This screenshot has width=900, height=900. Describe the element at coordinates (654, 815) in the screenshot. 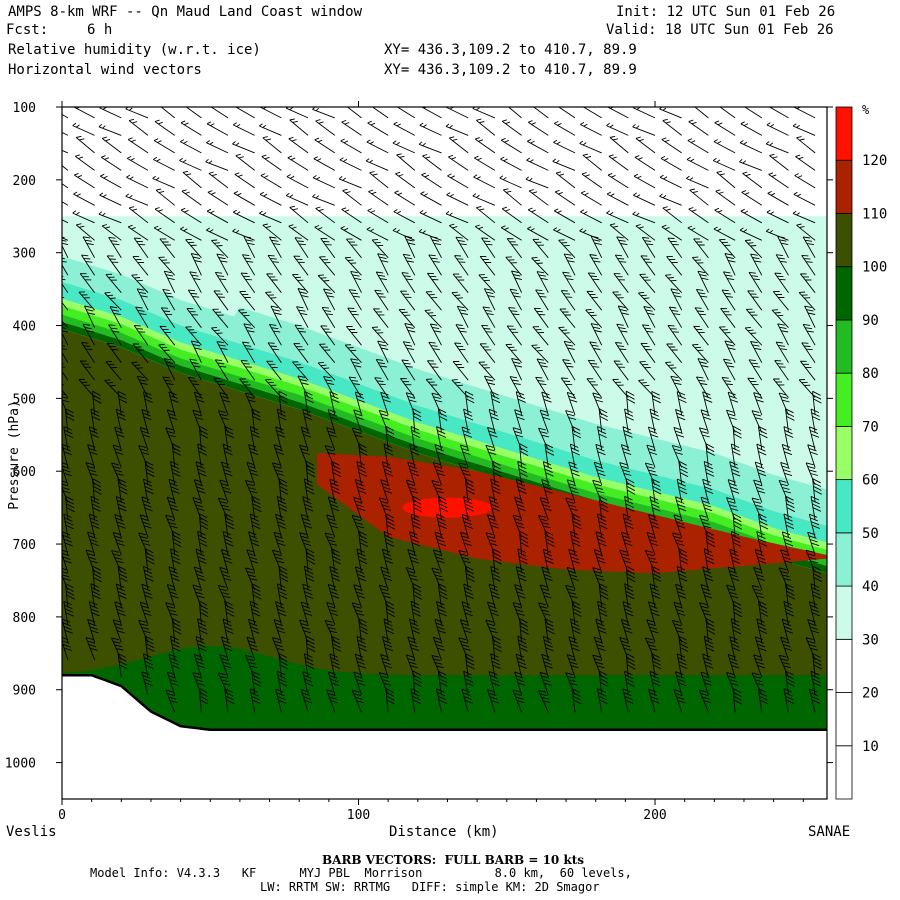

I see `x-tick-label: 200` at that location.